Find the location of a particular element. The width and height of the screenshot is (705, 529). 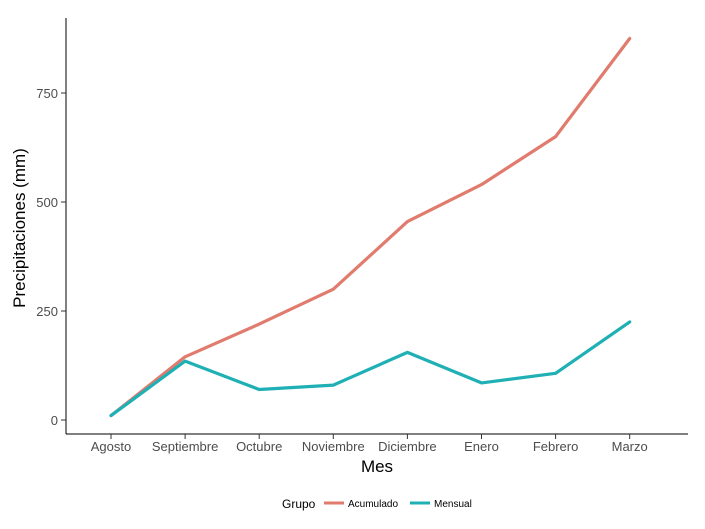

legend-title: Grupo is located at coordinates (299, 504).